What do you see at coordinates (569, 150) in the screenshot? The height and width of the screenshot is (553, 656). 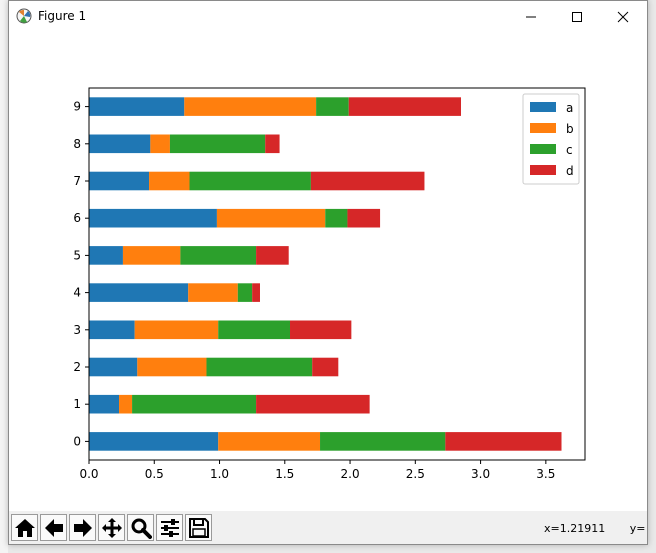 I see `legend-label-c: c` at bounding box center [569, 150].